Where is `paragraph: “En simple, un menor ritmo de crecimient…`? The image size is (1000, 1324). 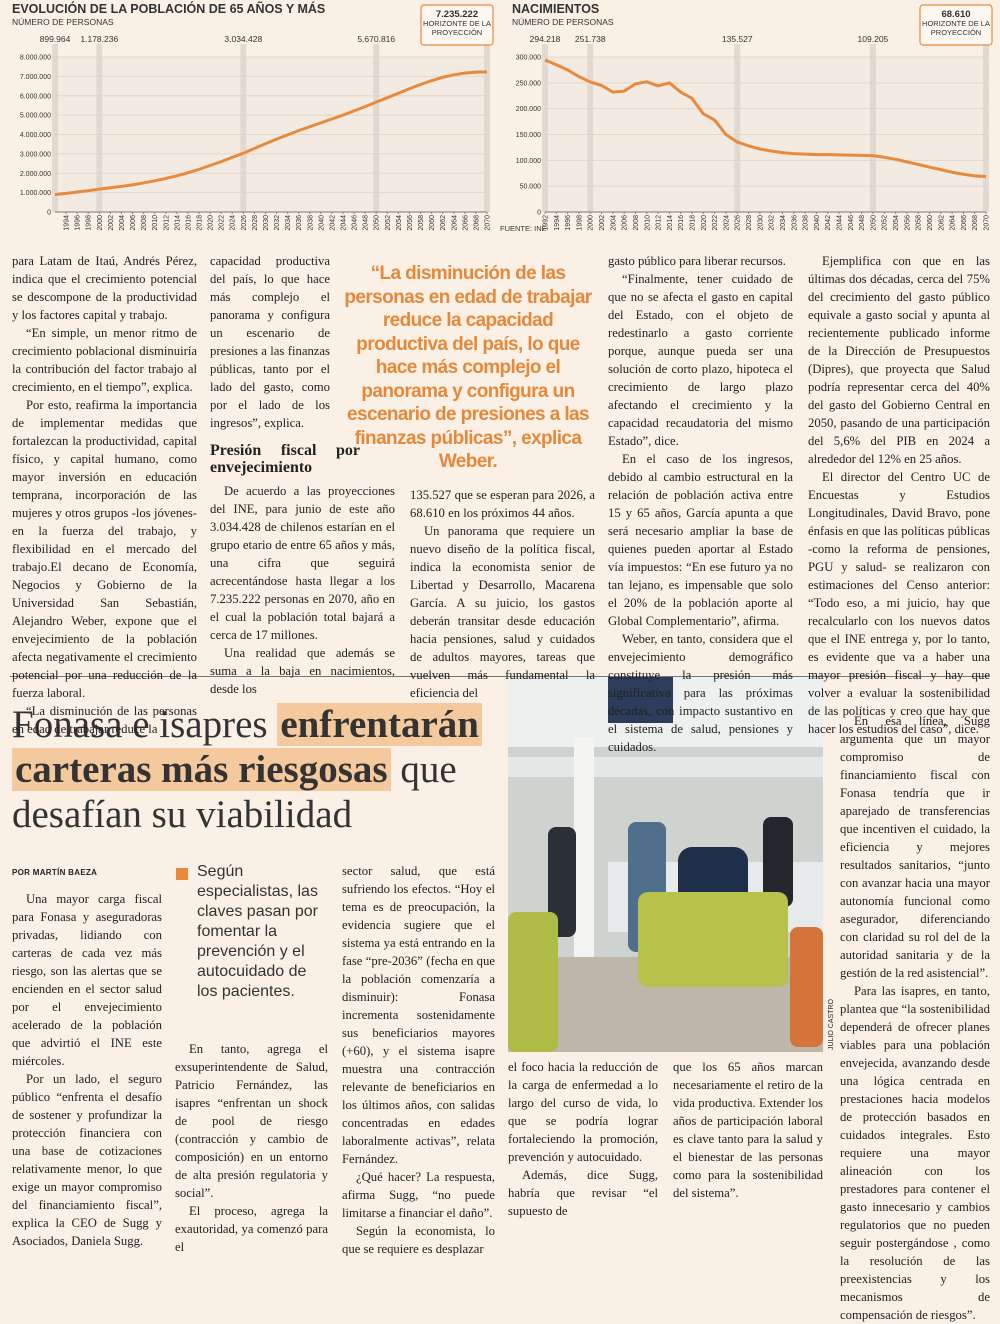 paragraph: “En simple, un menor ritmo de crecimient… is located at coordinates (104, 360).